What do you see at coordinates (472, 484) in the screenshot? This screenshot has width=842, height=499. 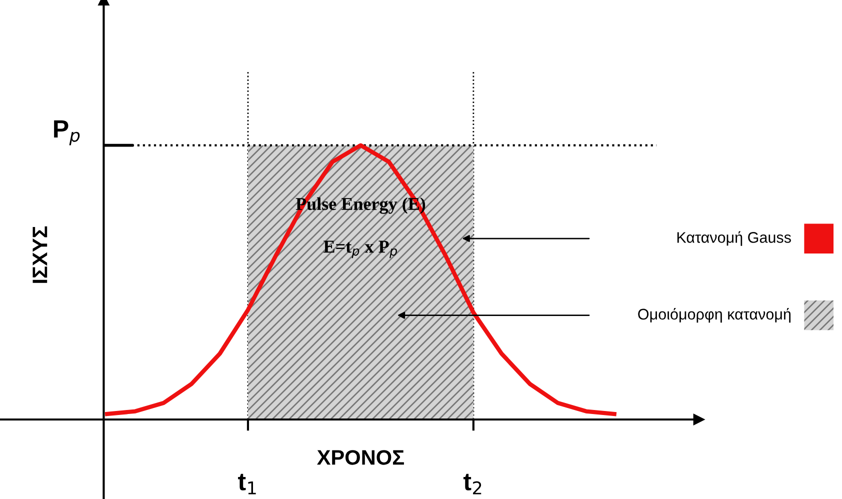 I see `x-tick-label: t$_{2}$` at bounding box center [472, 484].